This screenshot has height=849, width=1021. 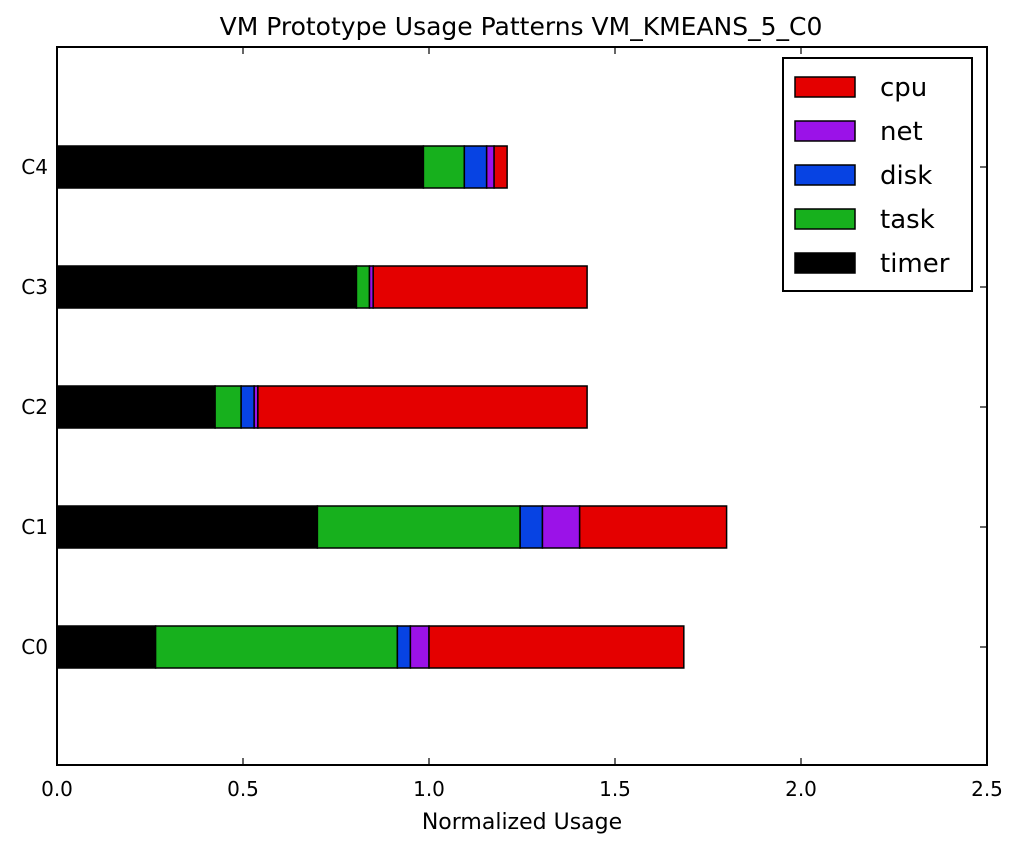 I want to click on y-tick-label-c0: C0, so click(x=34, y=647).